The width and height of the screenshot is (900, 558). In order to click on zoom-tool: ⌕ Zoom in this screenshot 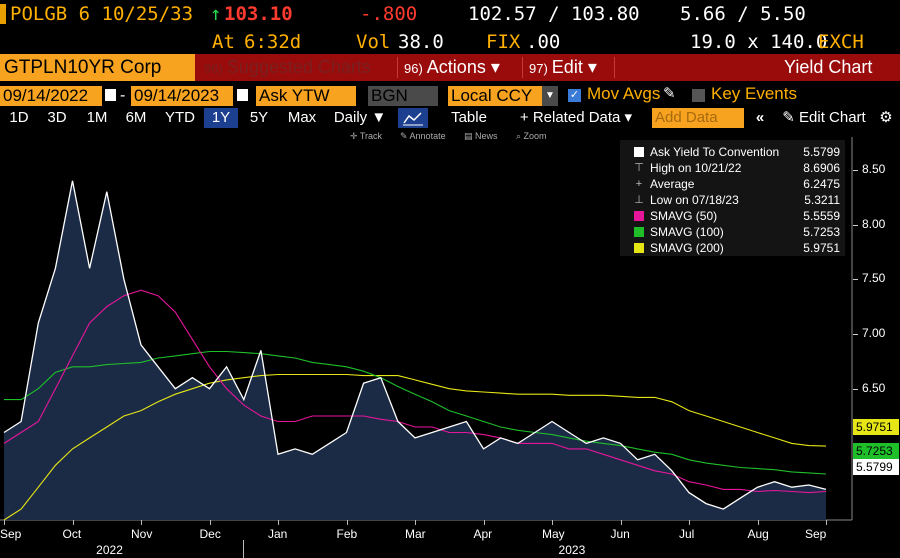, I will do `click(531, 136)`.